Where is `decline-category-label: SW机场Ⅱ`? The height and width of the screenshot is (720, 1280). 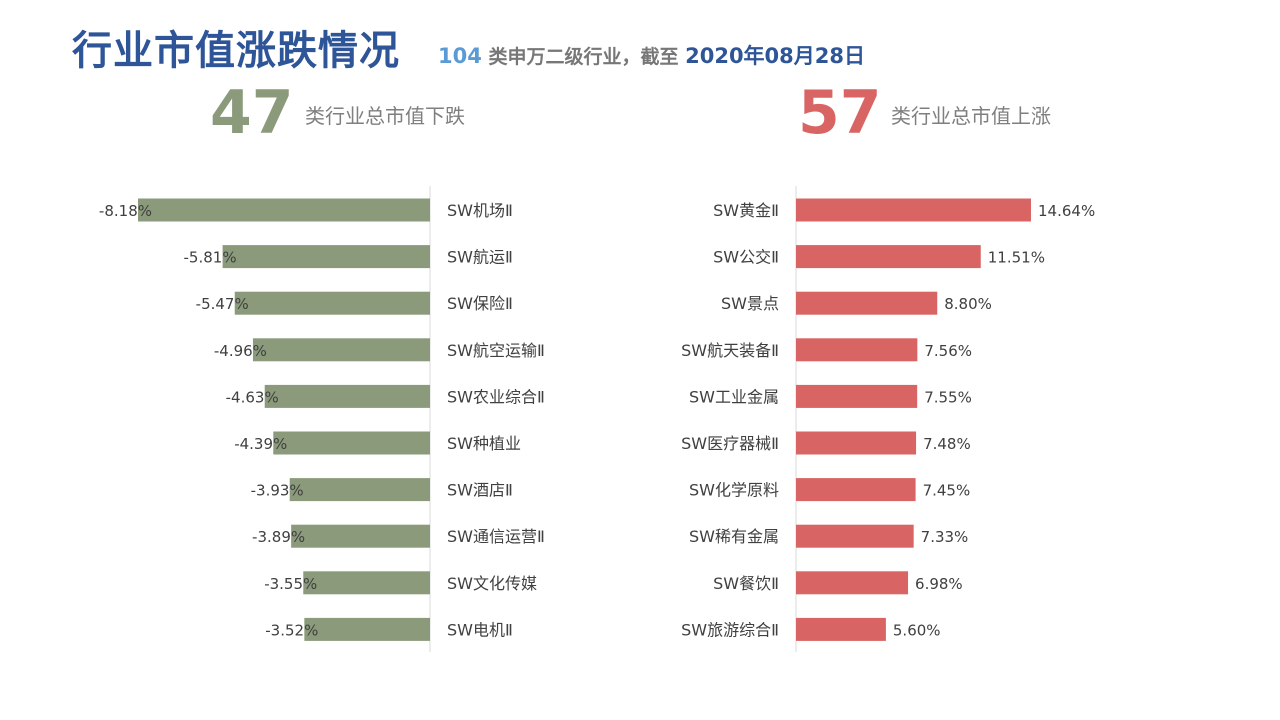 decline-category-label: SW机场Ⅱ is located at coordinates (480, 210).